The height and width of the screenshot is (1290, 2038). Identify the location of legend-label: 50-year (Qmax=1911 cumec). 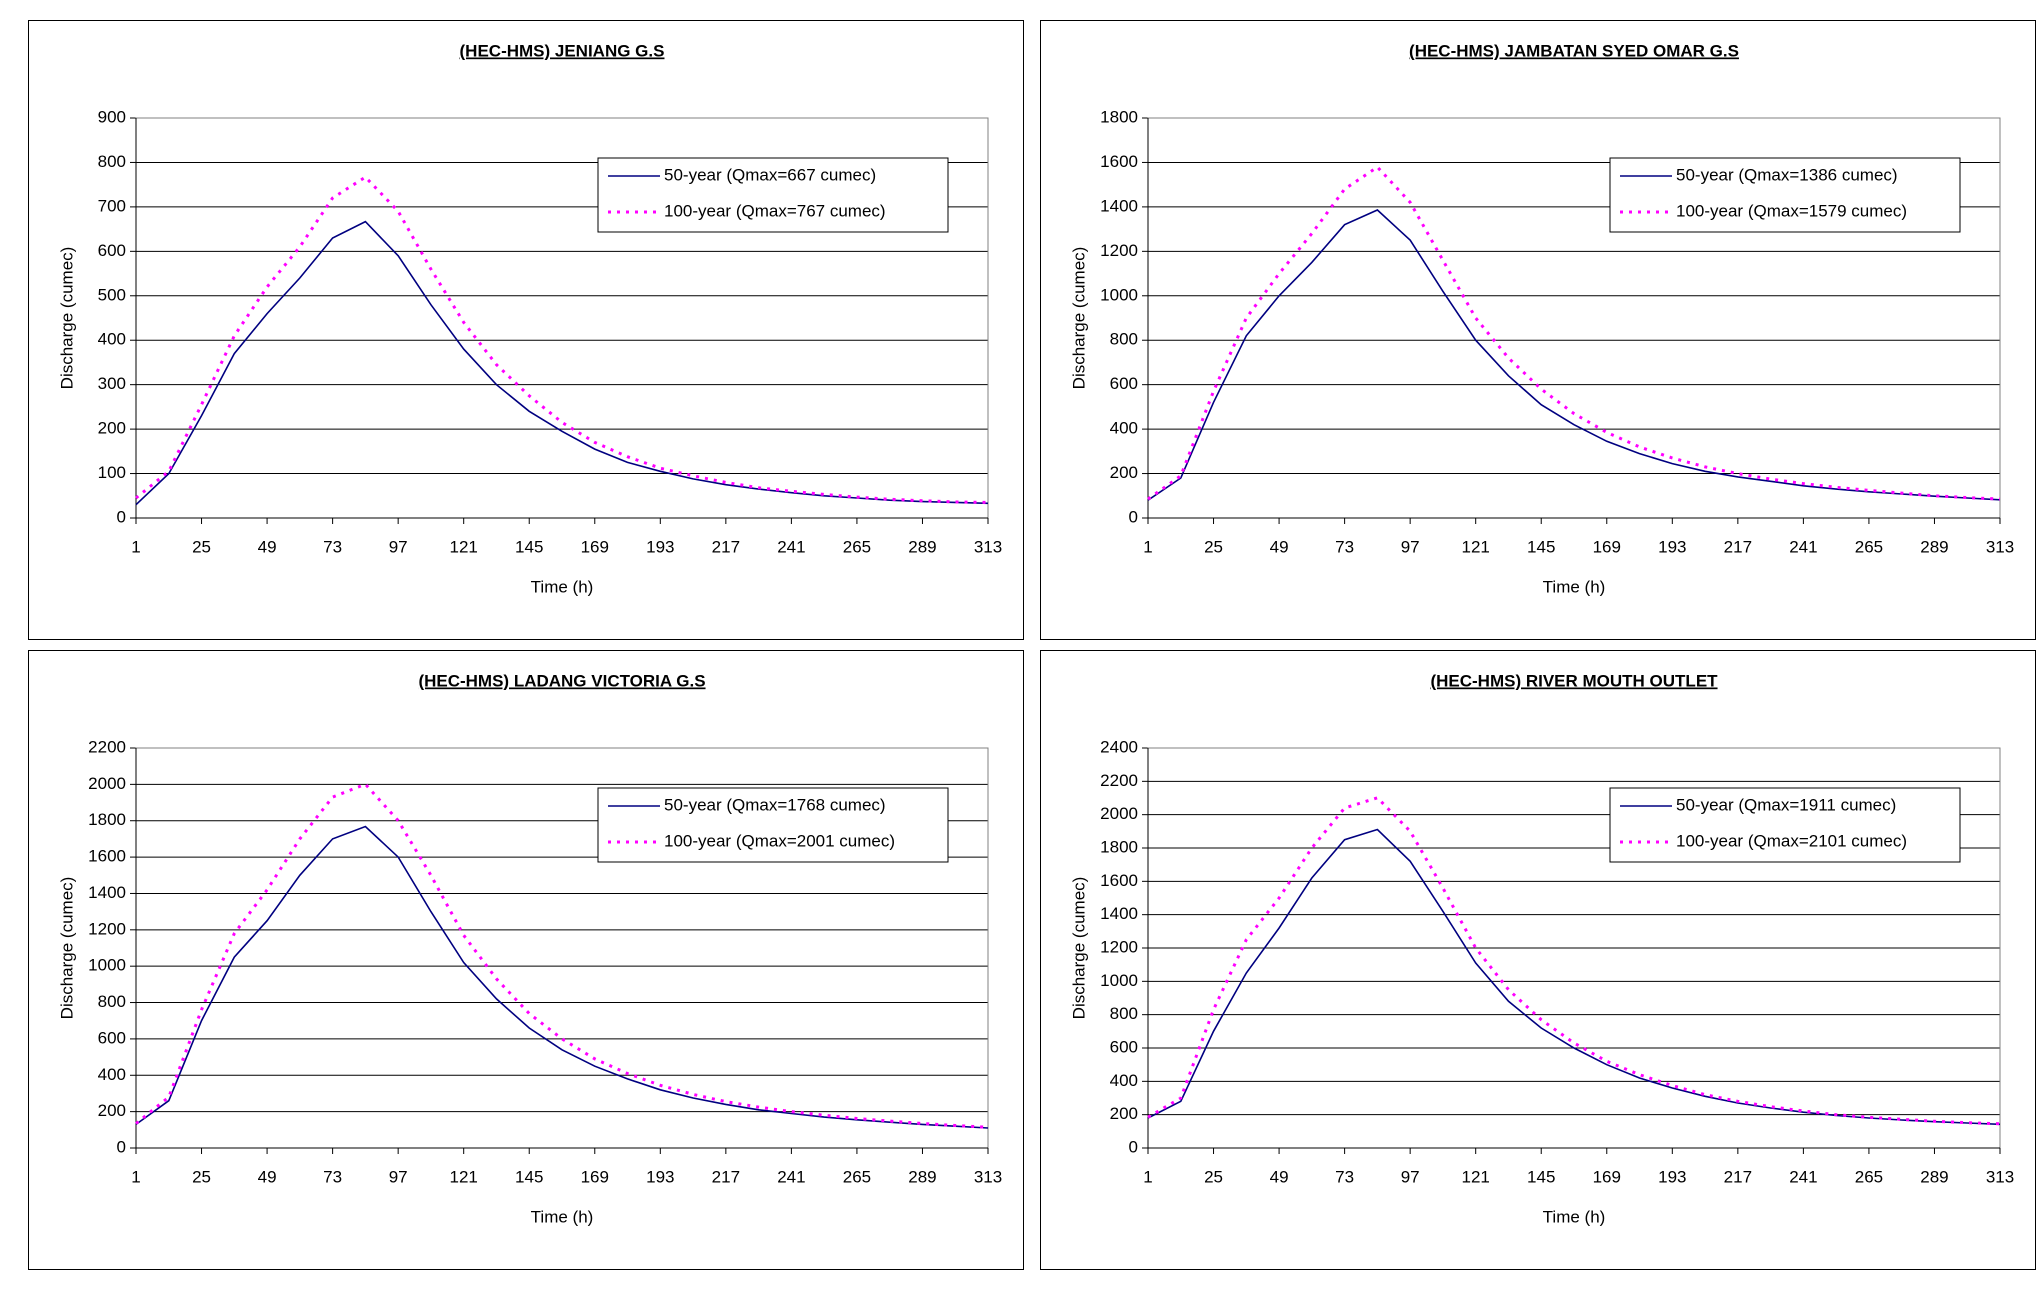
(1786, 804).